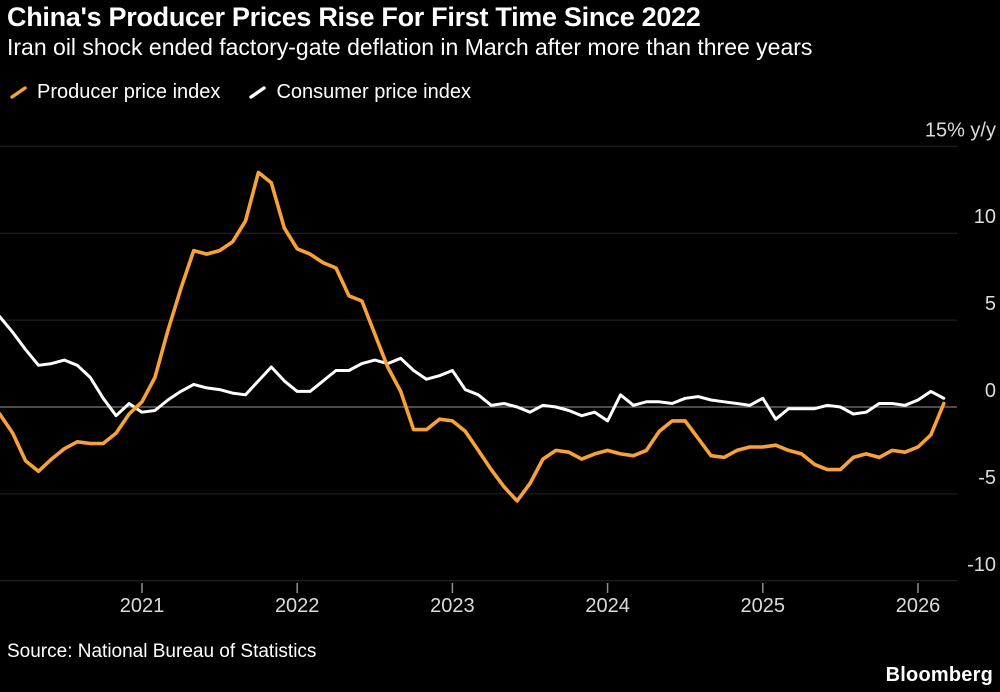  I want to click on y-axis-label: 10, so click(985, 217).